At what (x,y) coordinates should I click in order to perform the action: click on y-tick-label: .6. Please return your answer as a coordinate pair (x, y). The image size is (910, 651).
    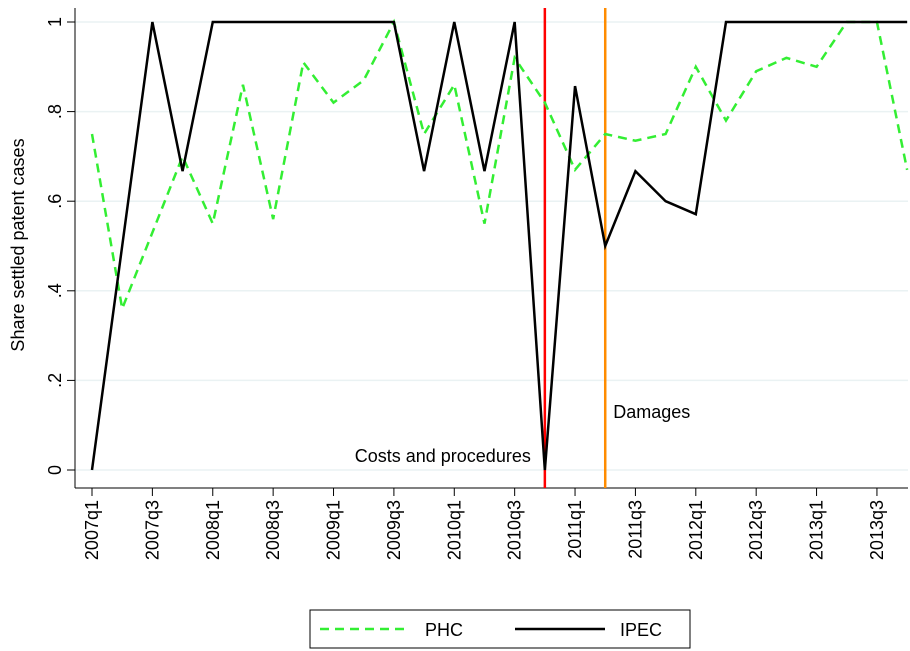
    Looking at the image, I should click on (55, 201).